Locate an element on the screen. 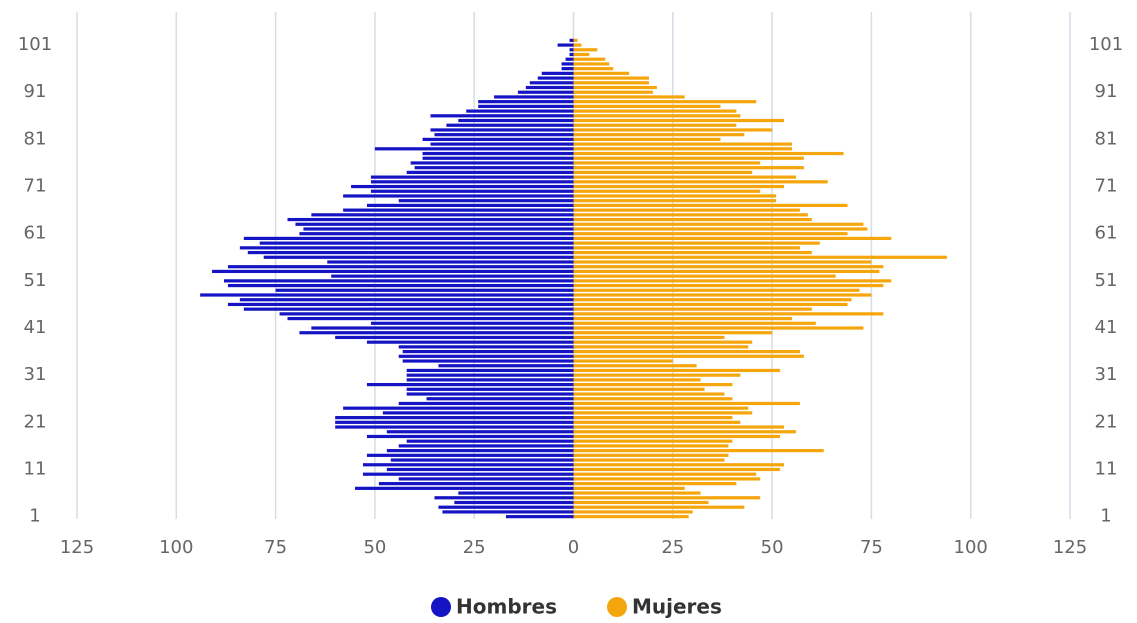 This screenshot has width=1137, height=623. x-tick-label: 100 is located at coordinates (176, 547).